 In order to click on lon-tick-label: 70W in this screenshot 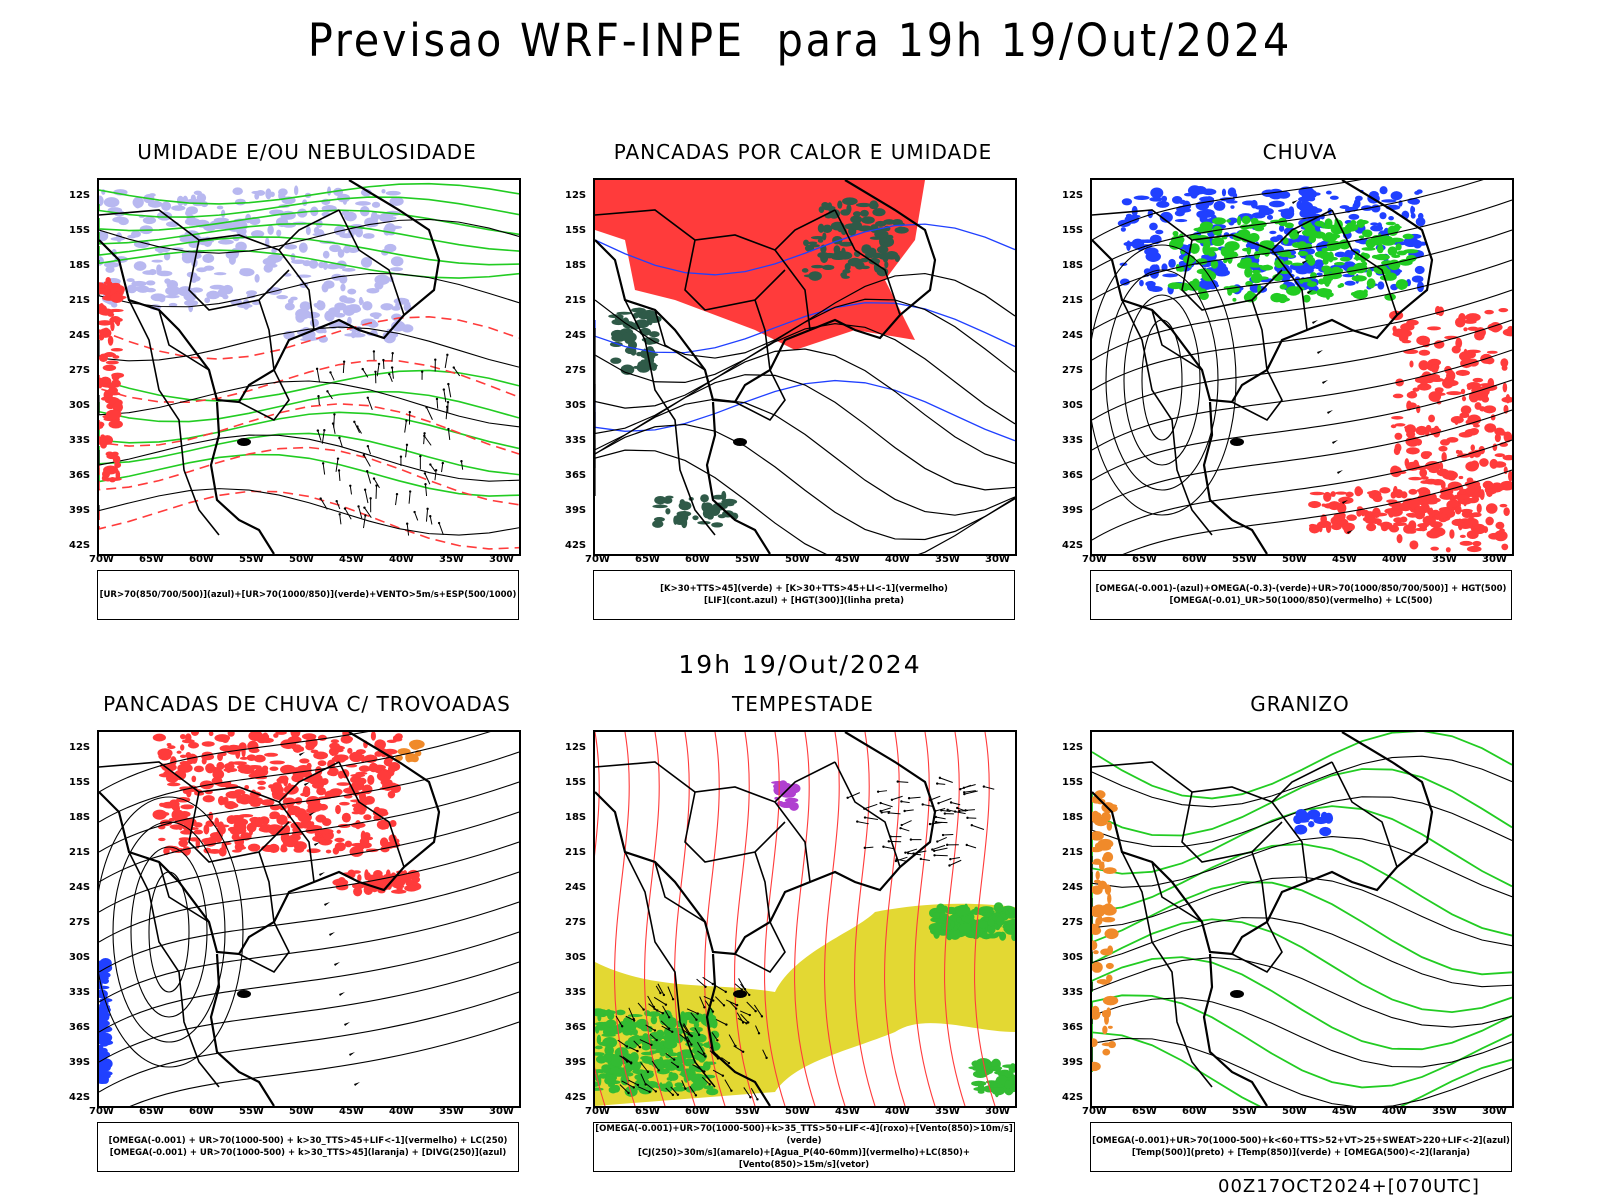, I will do `click(1094, 1111)`.